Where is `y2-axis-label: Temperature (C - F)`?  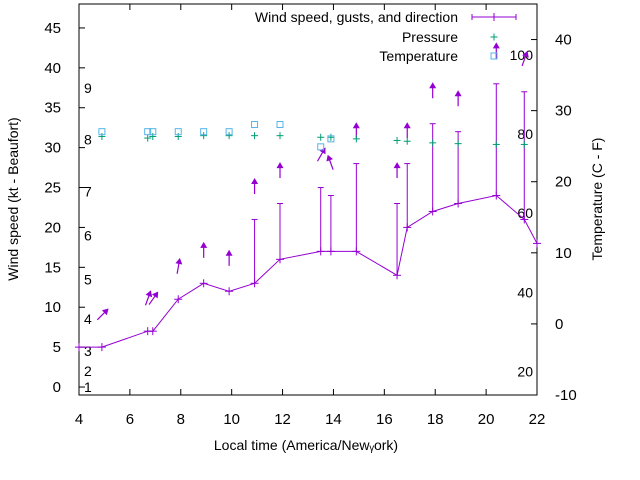 y2-axis-label: Temperature (C - F) is located at coordinates (597, 199).